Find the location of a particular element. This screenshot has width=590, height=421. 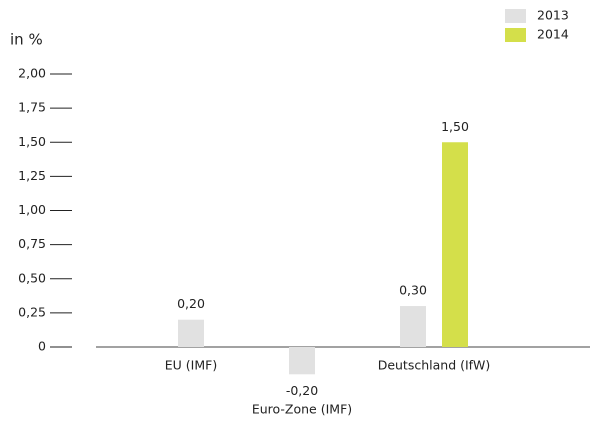

y-axis-label: in % is located at coordinates (26, 40).